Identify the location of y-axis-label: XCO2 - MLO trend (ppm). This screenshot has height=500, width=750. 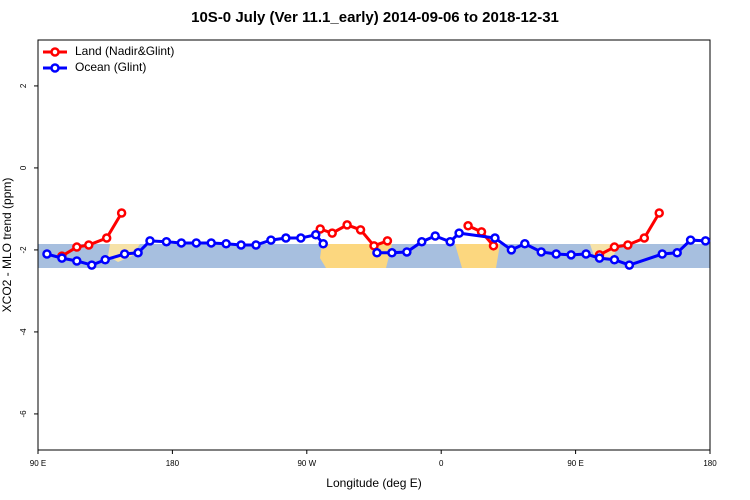
(7, 245).